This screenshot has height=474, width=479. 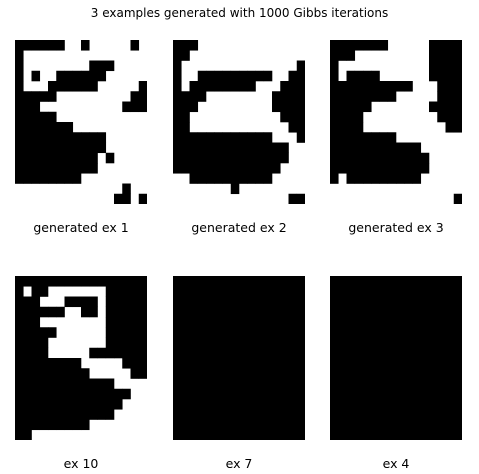 What do you see at coordinates (239, 122) in the screenshot?
I see `binary-image-grid` at bounding box center [239, 122].